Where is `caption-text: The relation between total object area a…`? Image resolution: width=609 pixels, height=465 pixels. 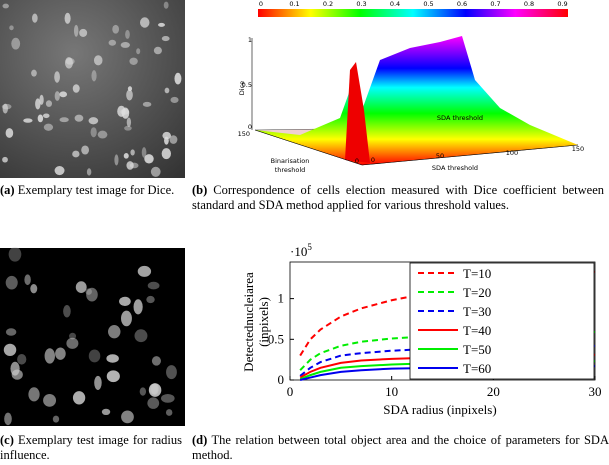 caption-text: The relation between total object area a… is located at coordinates (400, 447).